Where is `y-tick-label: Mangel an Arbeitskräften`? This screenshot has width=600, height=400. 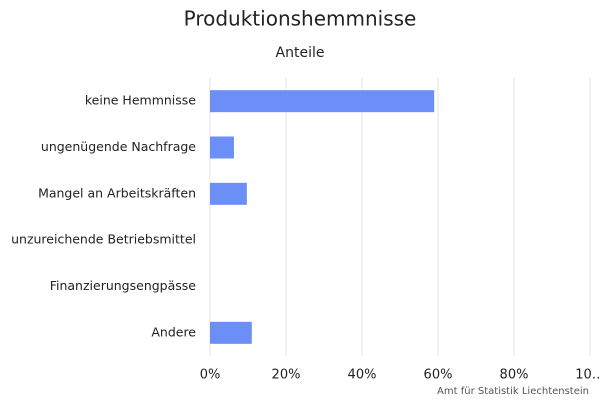 y-tick-label: Mangel an Arbeitskräften is located at coordinates (117, 192).